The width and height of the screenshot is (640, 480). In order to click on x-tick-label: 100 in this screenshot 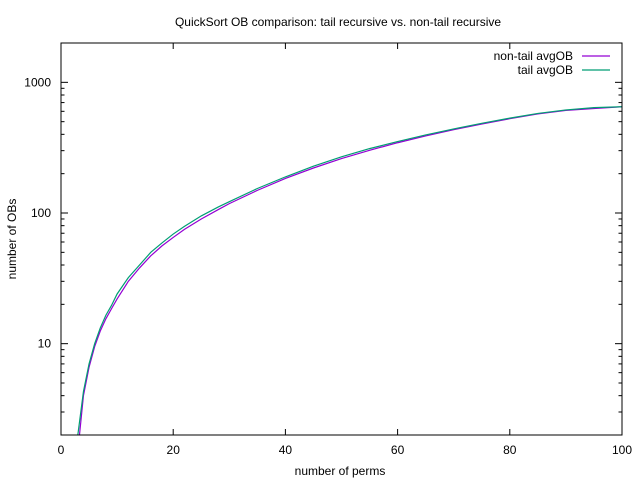, I will do `click(622, 450)`.